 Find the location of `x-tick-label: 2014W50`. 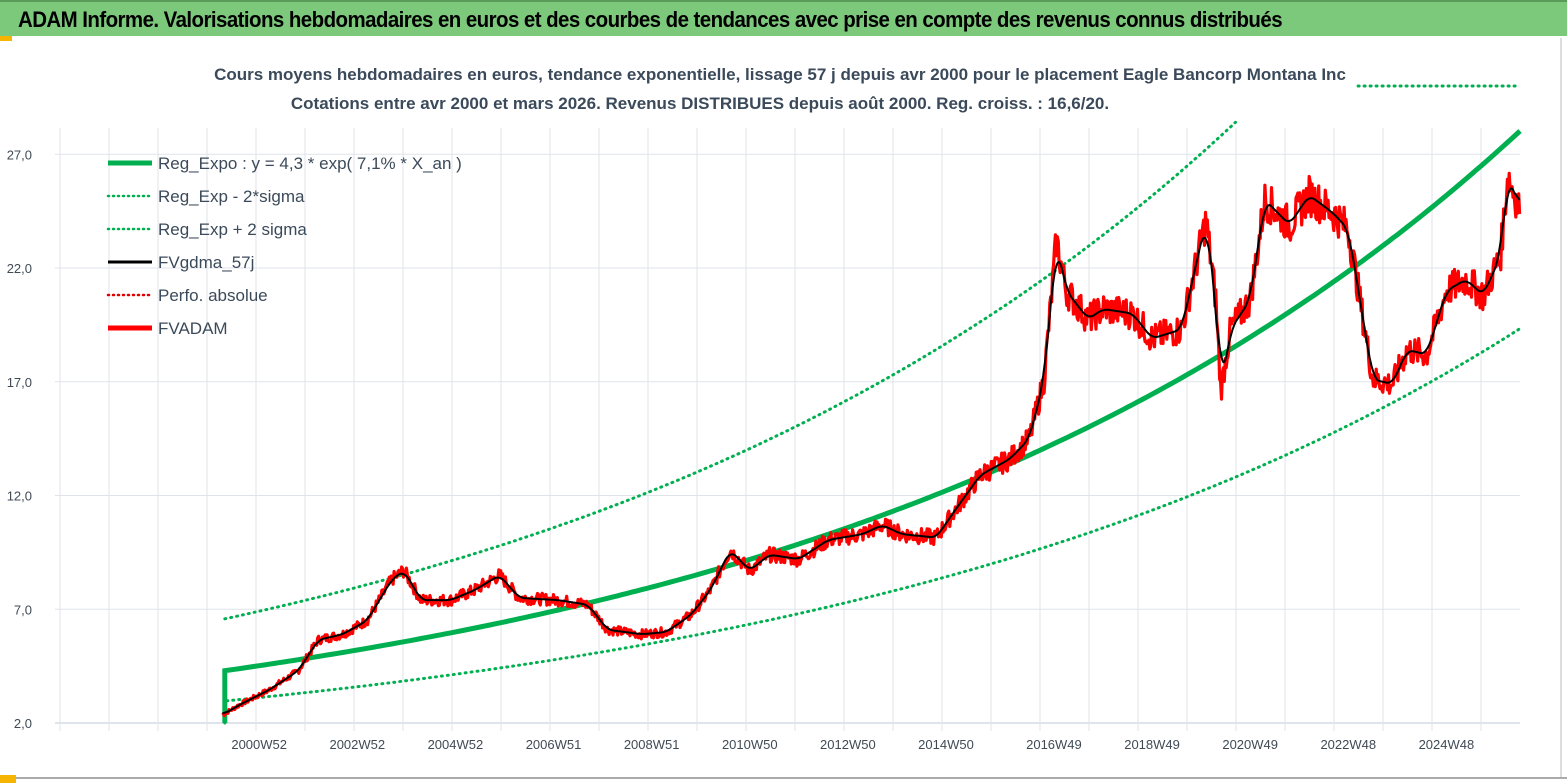

x-tick-label: 2014W50 is located at coordinates (946, 744).